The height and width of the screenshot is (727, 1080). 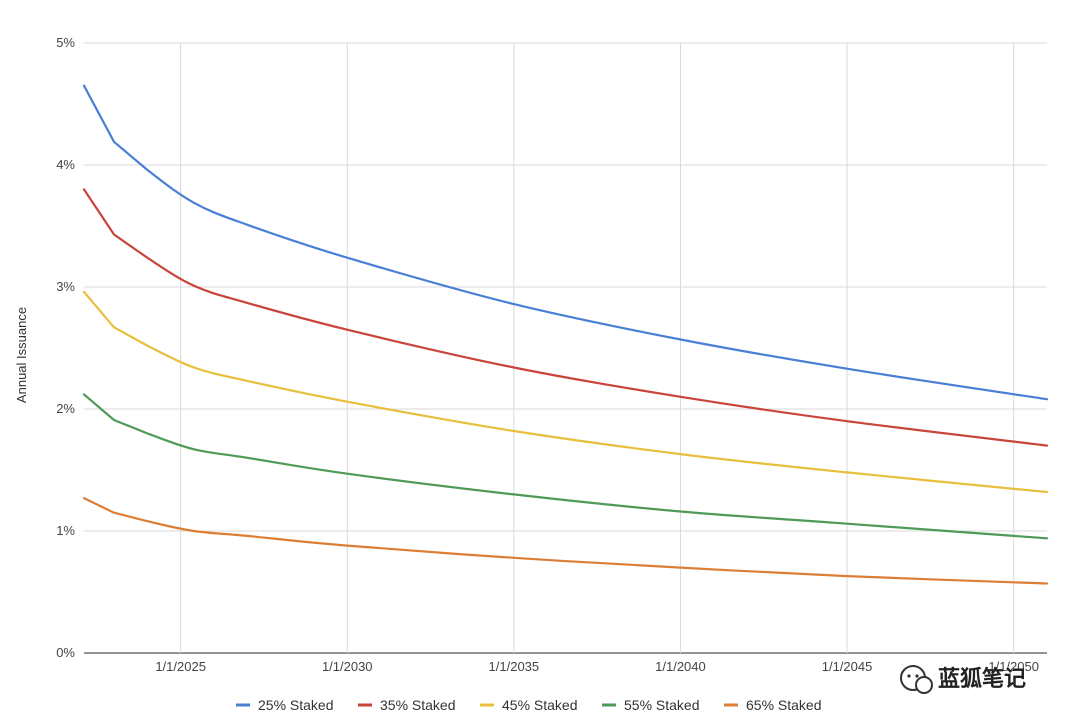 I want to click on legend-label: 65% Staked, so click(x=784, y=705).